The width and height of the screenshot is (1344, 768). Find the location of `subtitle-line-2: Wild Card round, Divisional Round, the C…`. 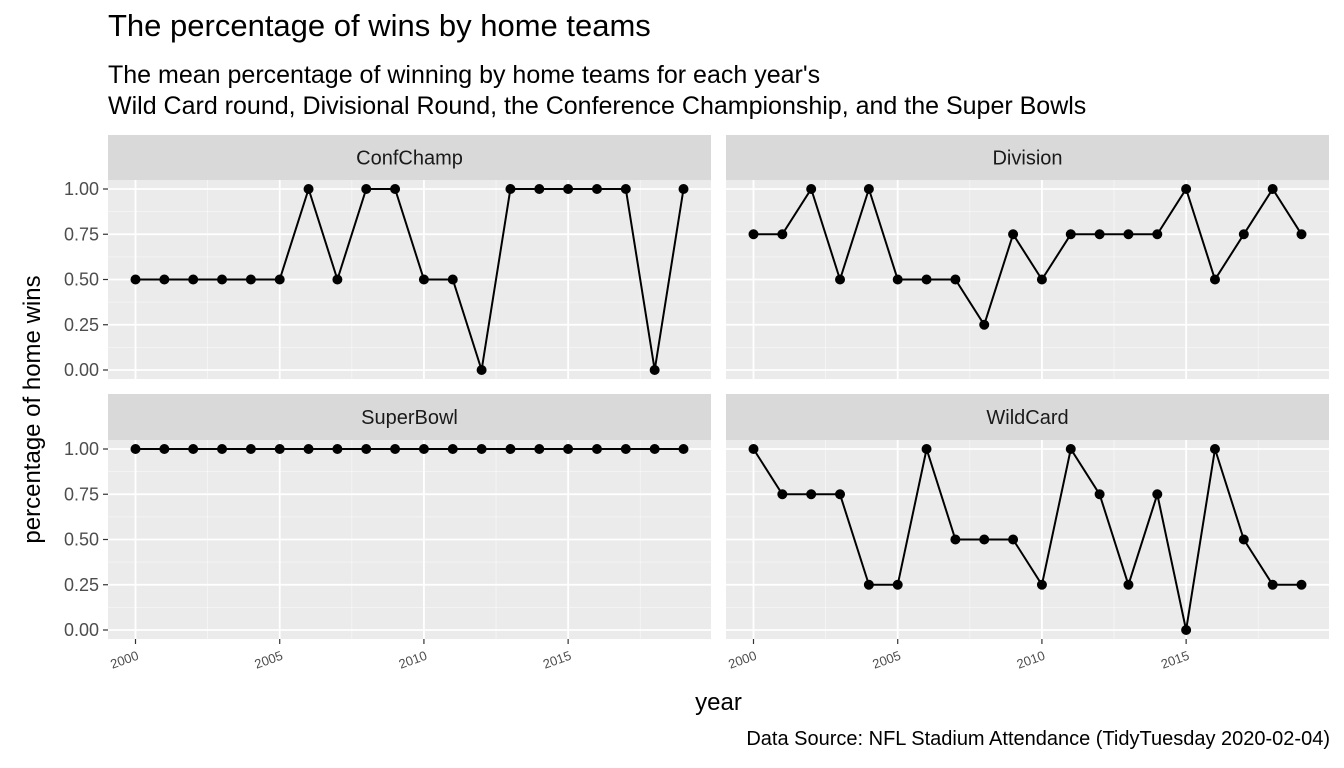

subtitle-line-2: Wild Card round, Divisional Round, the C… is located at coordinates (597, 106).